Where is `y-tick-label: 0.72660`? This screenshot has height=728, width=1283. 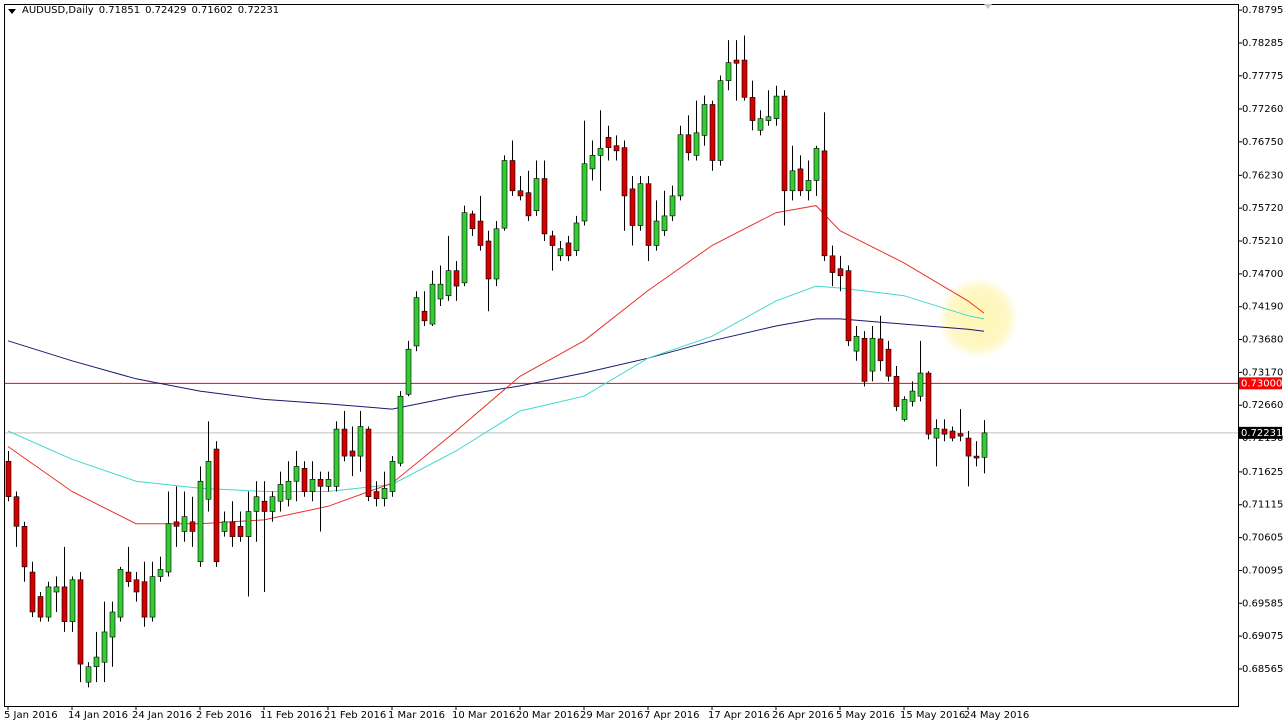
y-tick-label: 0.72660 is located at coordinates (1262, 405).